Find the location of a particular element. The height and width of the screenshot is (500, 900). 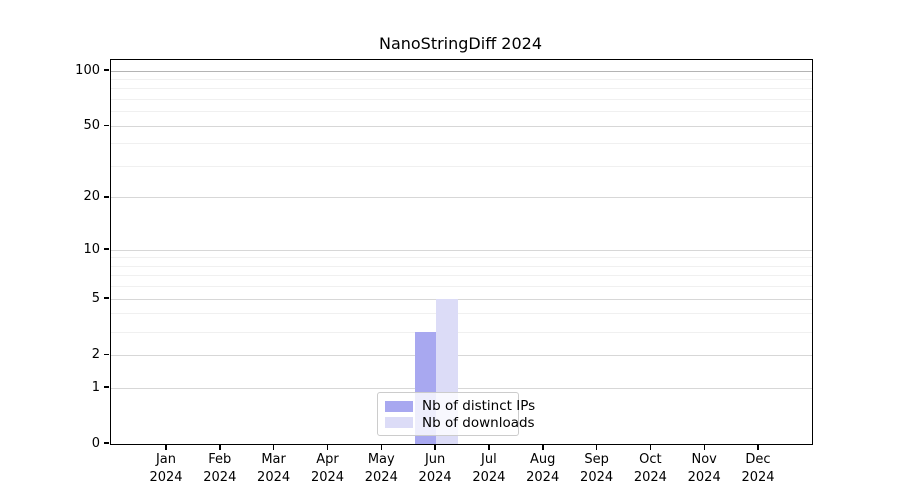

y-tick-label: 10 is located at coordinates (91, 249).